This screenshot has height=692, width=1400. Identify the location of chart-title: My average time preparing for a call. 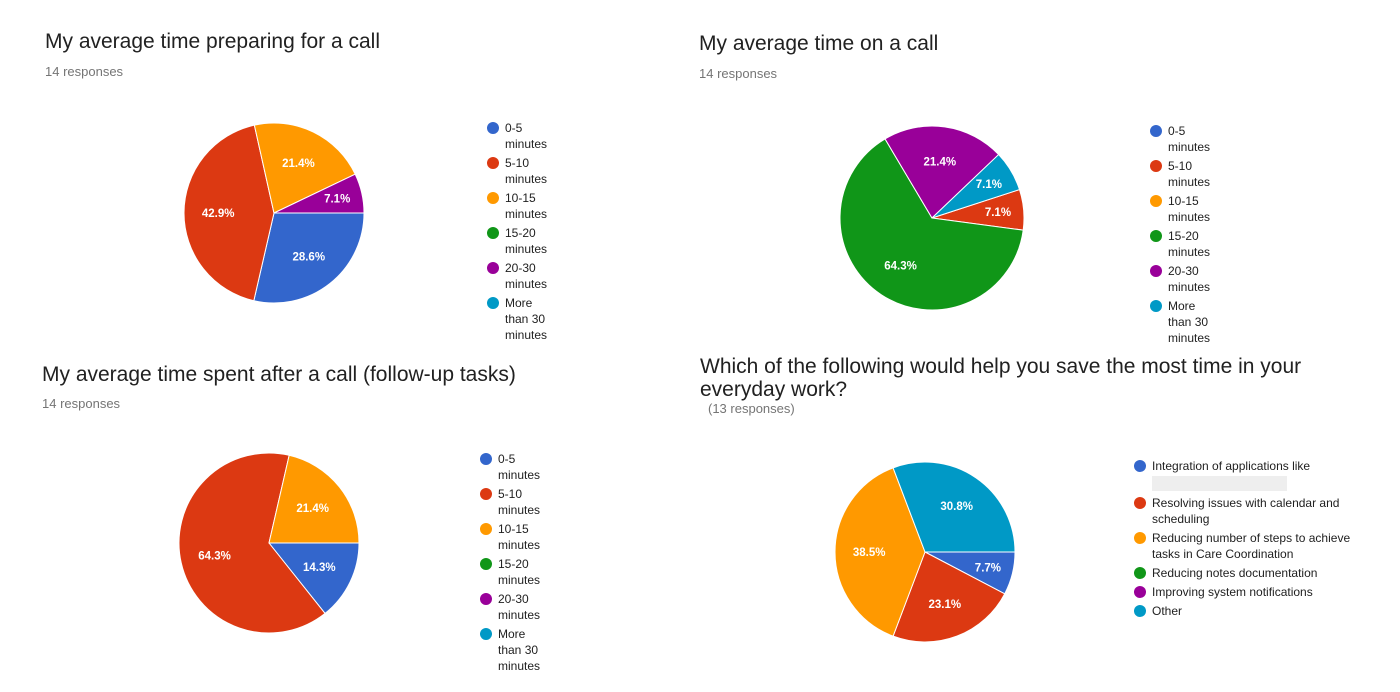
(212, 41).